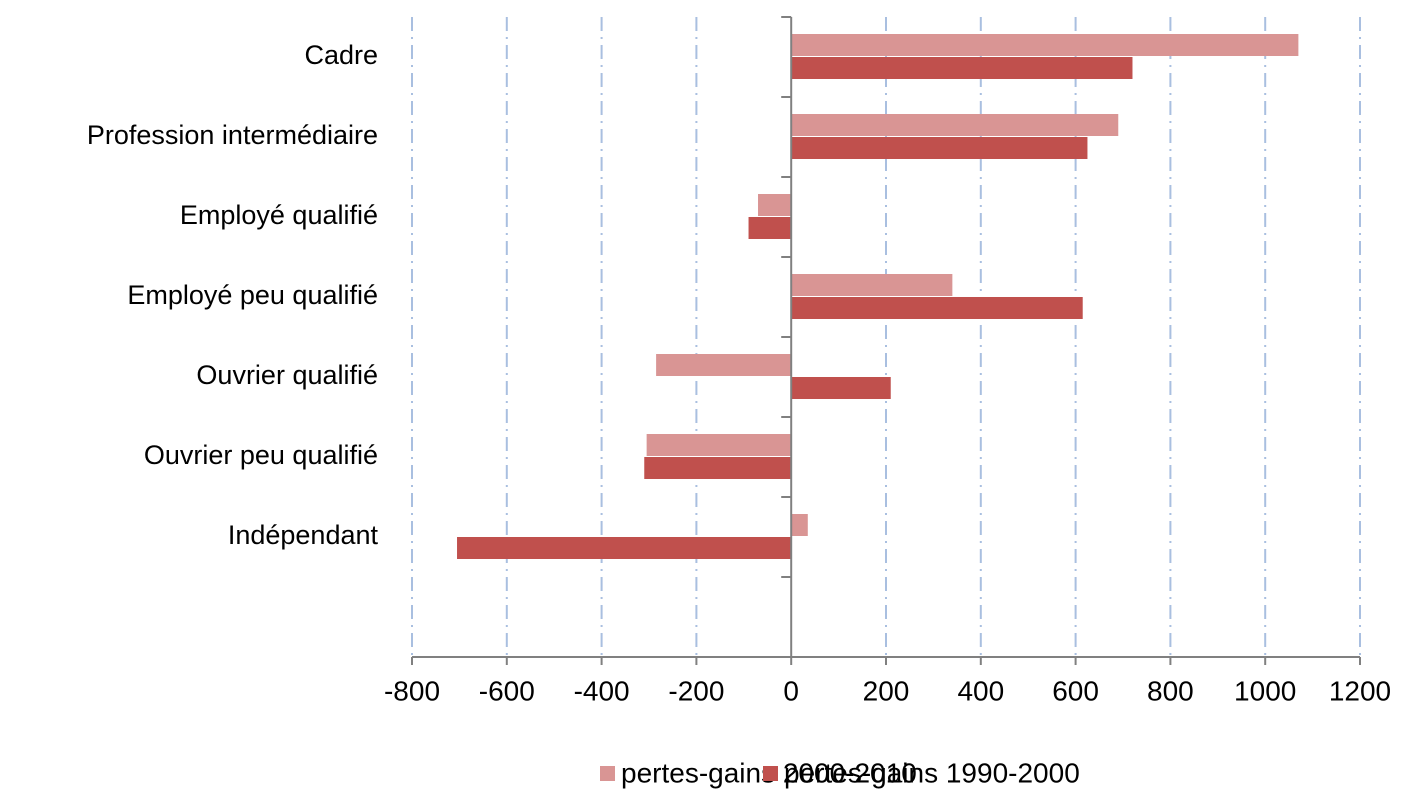 This screenshot has height=802, width=1401. Describe the element at coordinates (696, 690) in the screenshot. I see `x-tick-label: -200` at that location.